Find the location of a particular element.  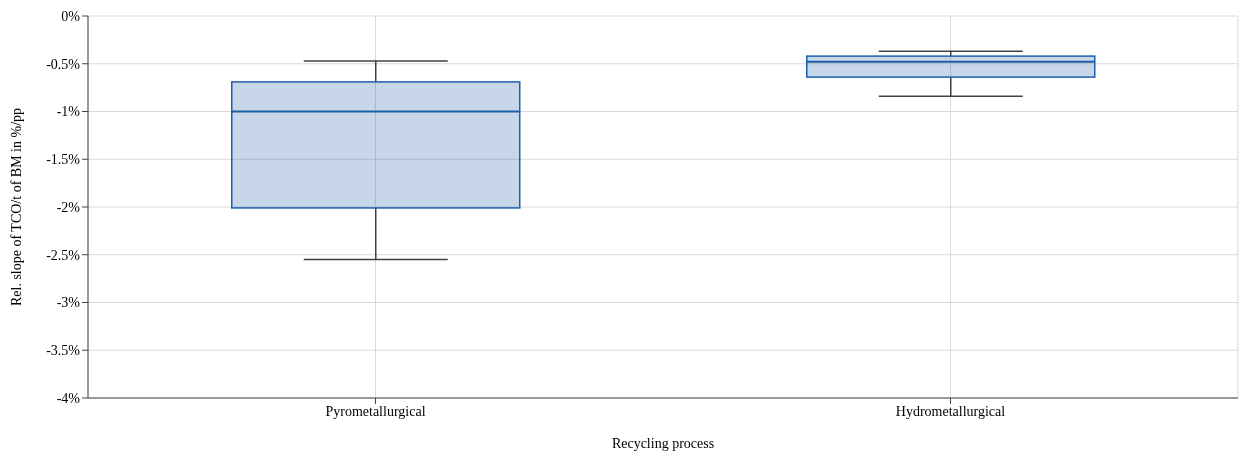

y-tick-label: -1.5% is located at coordinates (63, 160).